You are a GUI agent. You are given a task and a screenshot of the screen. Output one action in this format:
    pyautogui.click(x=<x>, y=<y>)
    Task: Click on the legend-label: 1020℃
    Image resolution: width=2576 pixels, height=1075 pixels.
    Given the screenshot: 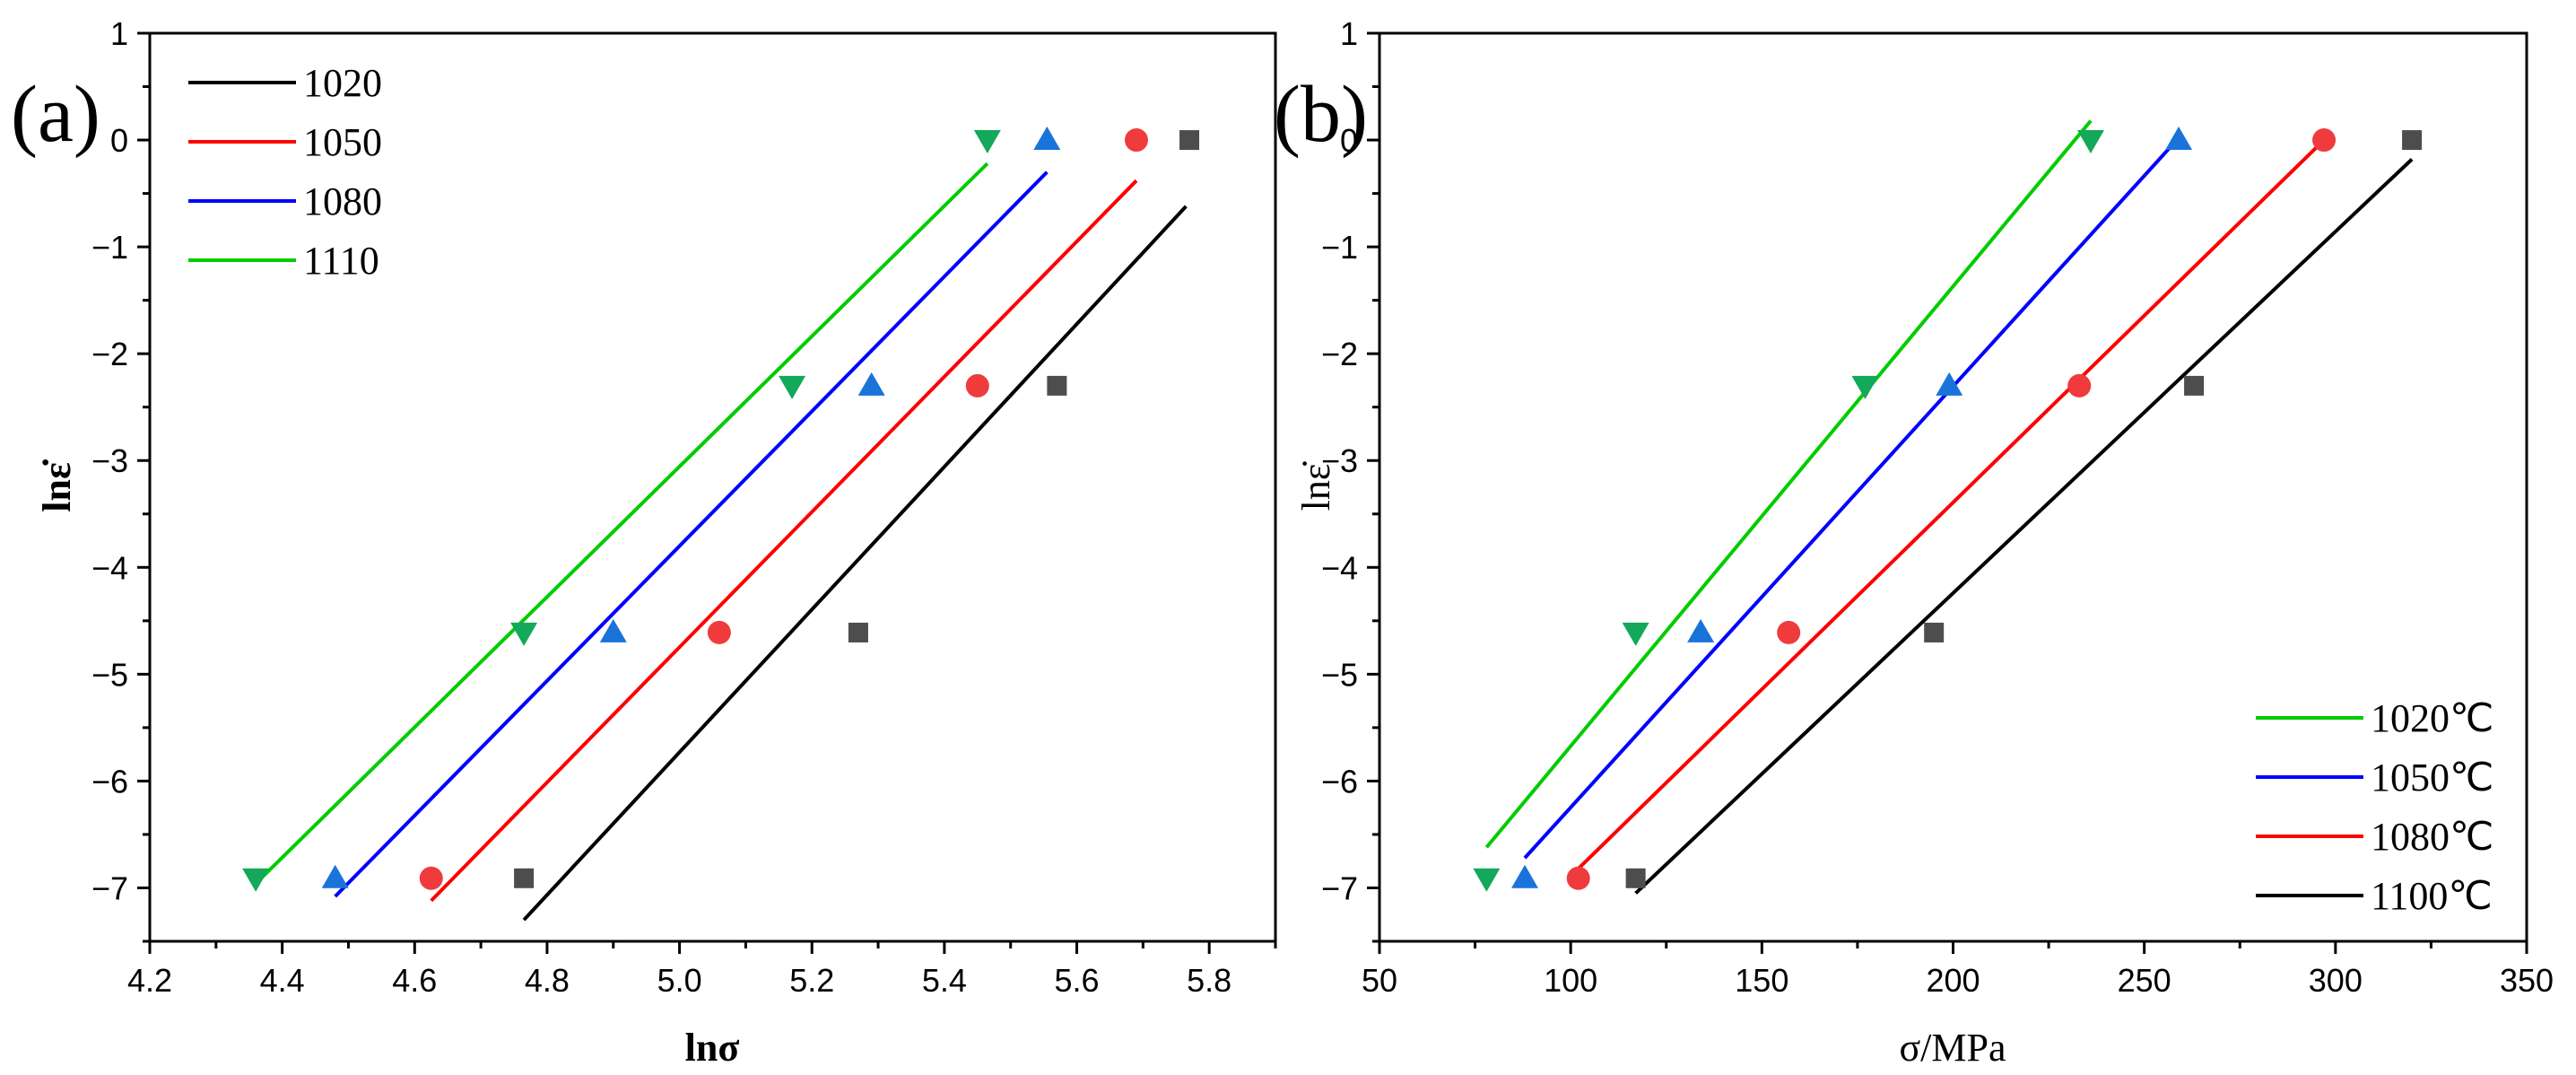 What is the action you would take?
    pyautogui.click(x=2432, y=718)
    